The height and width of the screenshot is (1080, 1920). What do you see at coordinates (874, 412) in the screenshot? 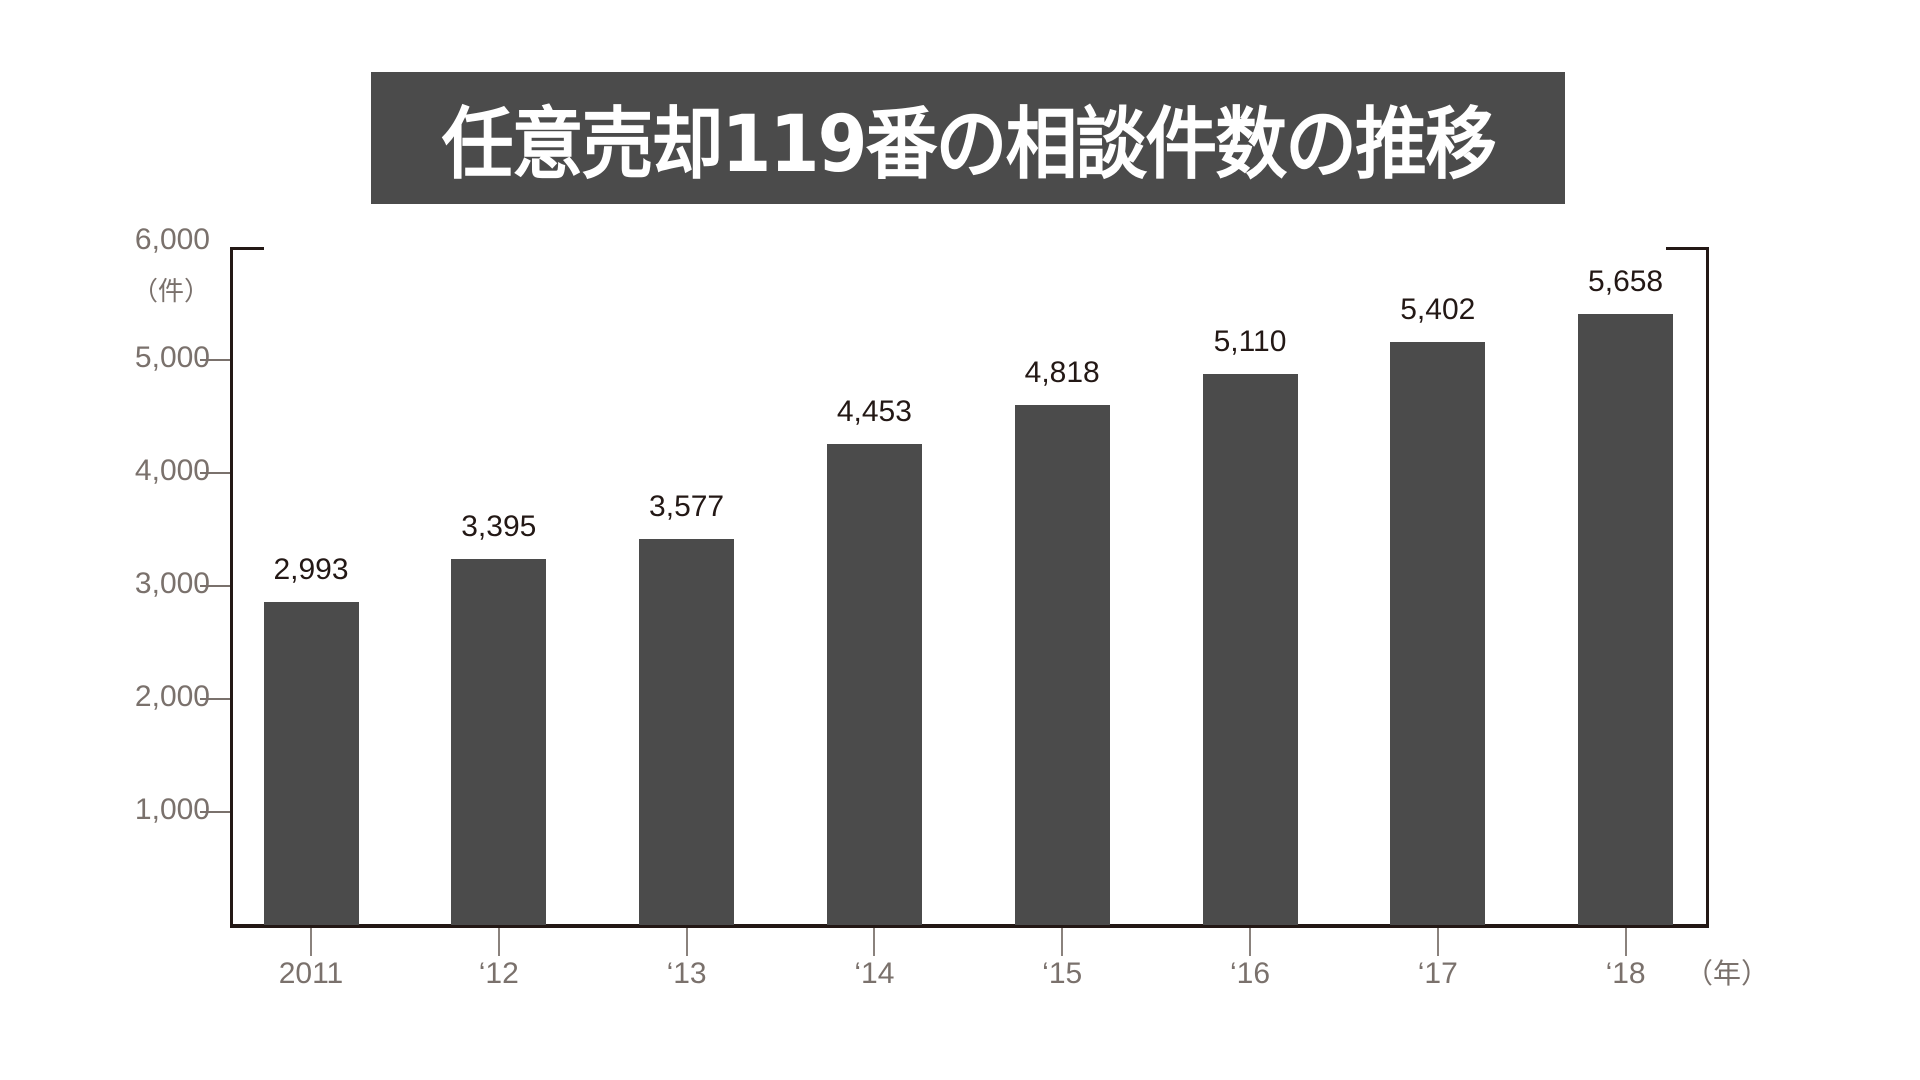
I see `bar-value-label: 4,453` at bounding box center [874, 412].